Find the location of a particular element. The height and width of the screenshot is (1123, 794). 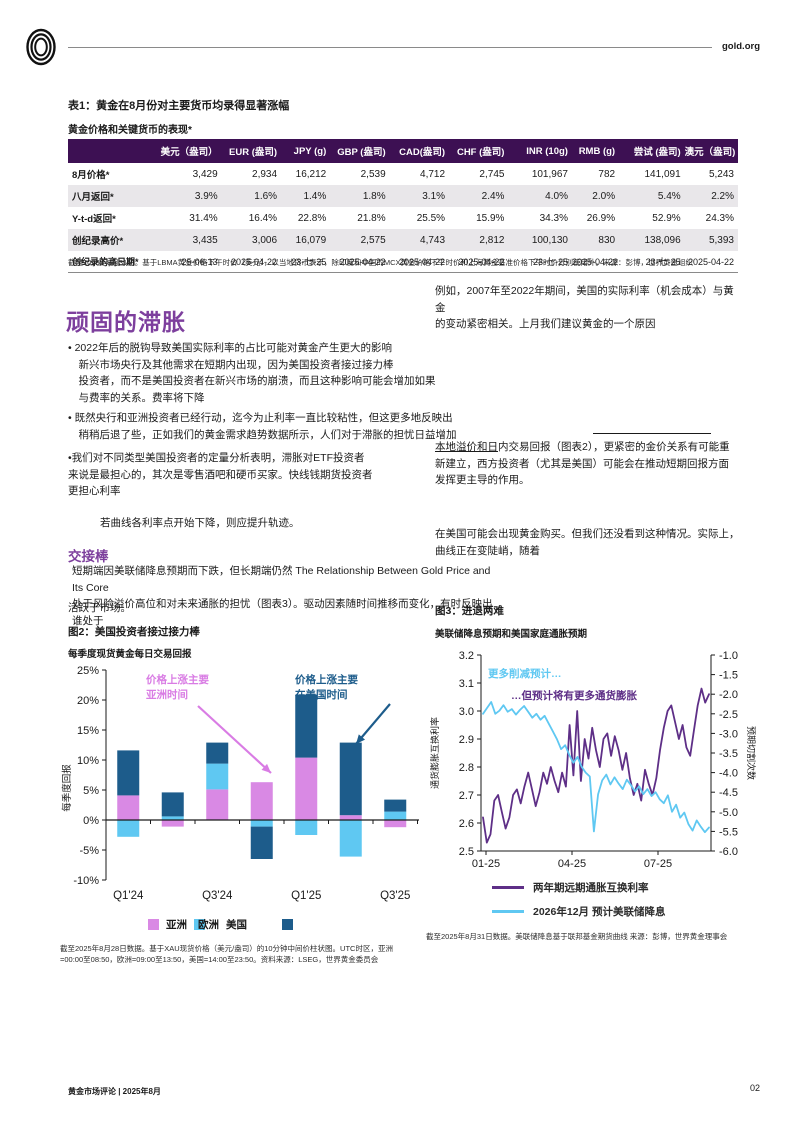

cell: 16,212 is located at coordinates (311, 174).